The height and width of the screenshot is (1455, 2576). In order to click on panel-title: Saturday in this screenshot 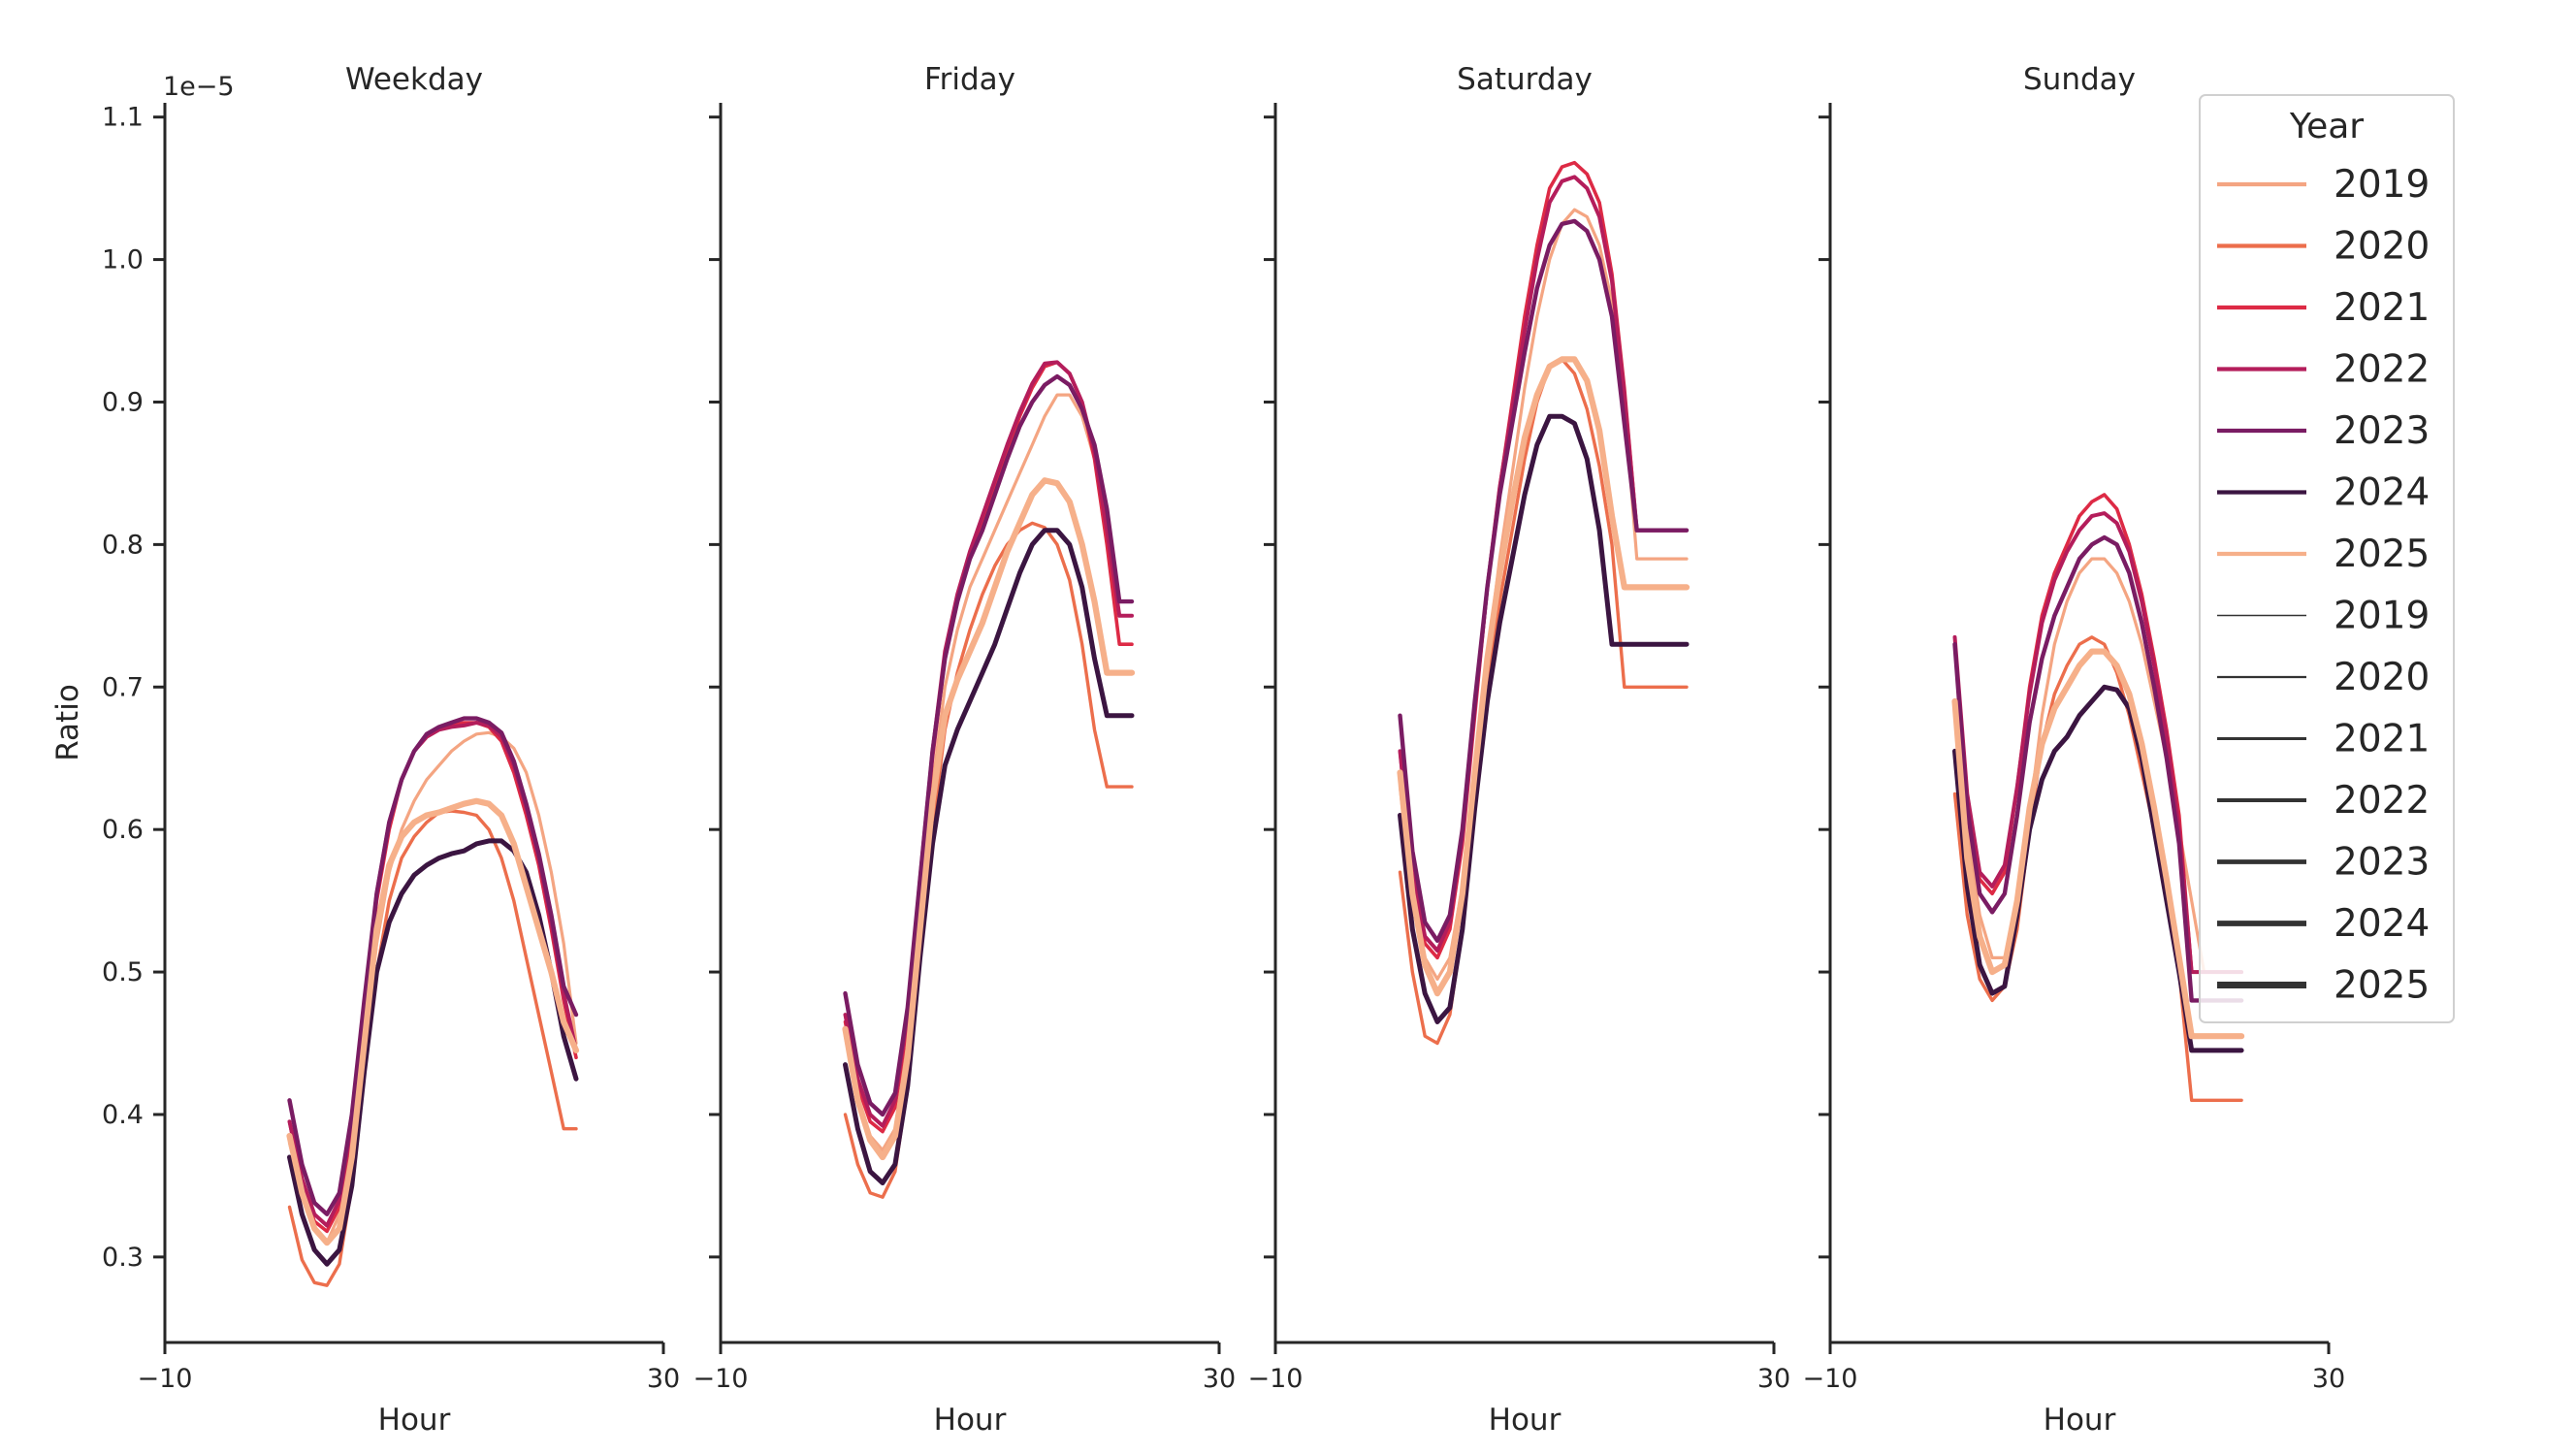, I will do `click(1525, 79)`.